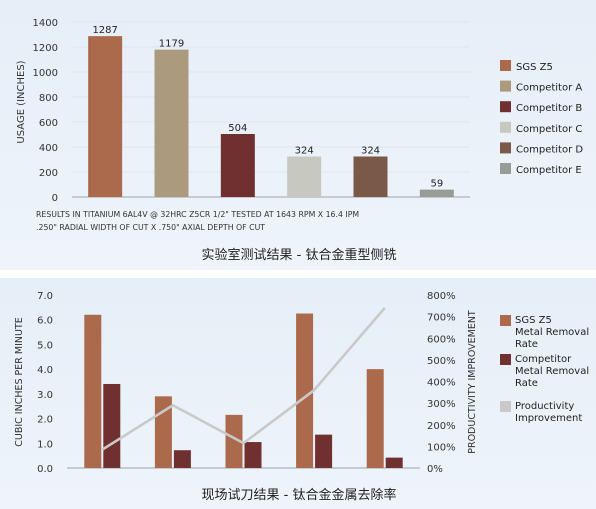 The image size is (596, 509). What do you see at coordinates (436, 184) in the screenshot?
I see `usage-value-label: 59` at bounding box center [436, 184].